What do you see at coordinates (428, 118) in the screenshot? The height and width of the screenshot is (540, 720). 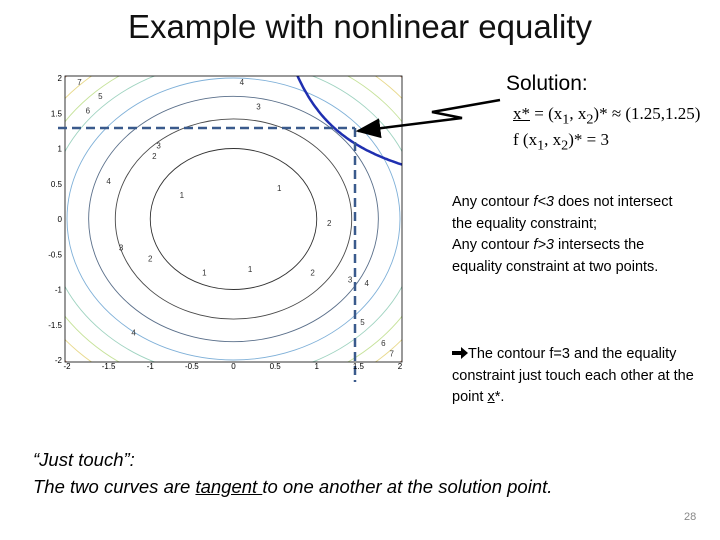 I see `pointer-arrow` at bounding box center [428, 118].